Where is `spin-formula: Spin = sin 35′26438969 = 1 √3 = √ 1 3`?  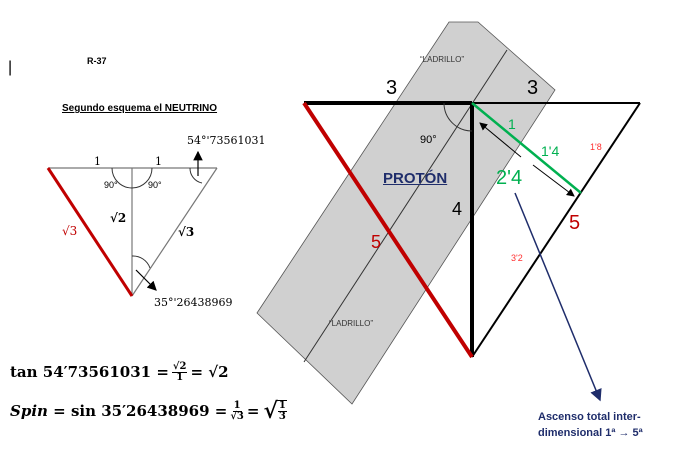
spin-formula: Spin = sin 35′26438969 = 1 √3 = √ 1 3 is located at coordinates (150, 411).